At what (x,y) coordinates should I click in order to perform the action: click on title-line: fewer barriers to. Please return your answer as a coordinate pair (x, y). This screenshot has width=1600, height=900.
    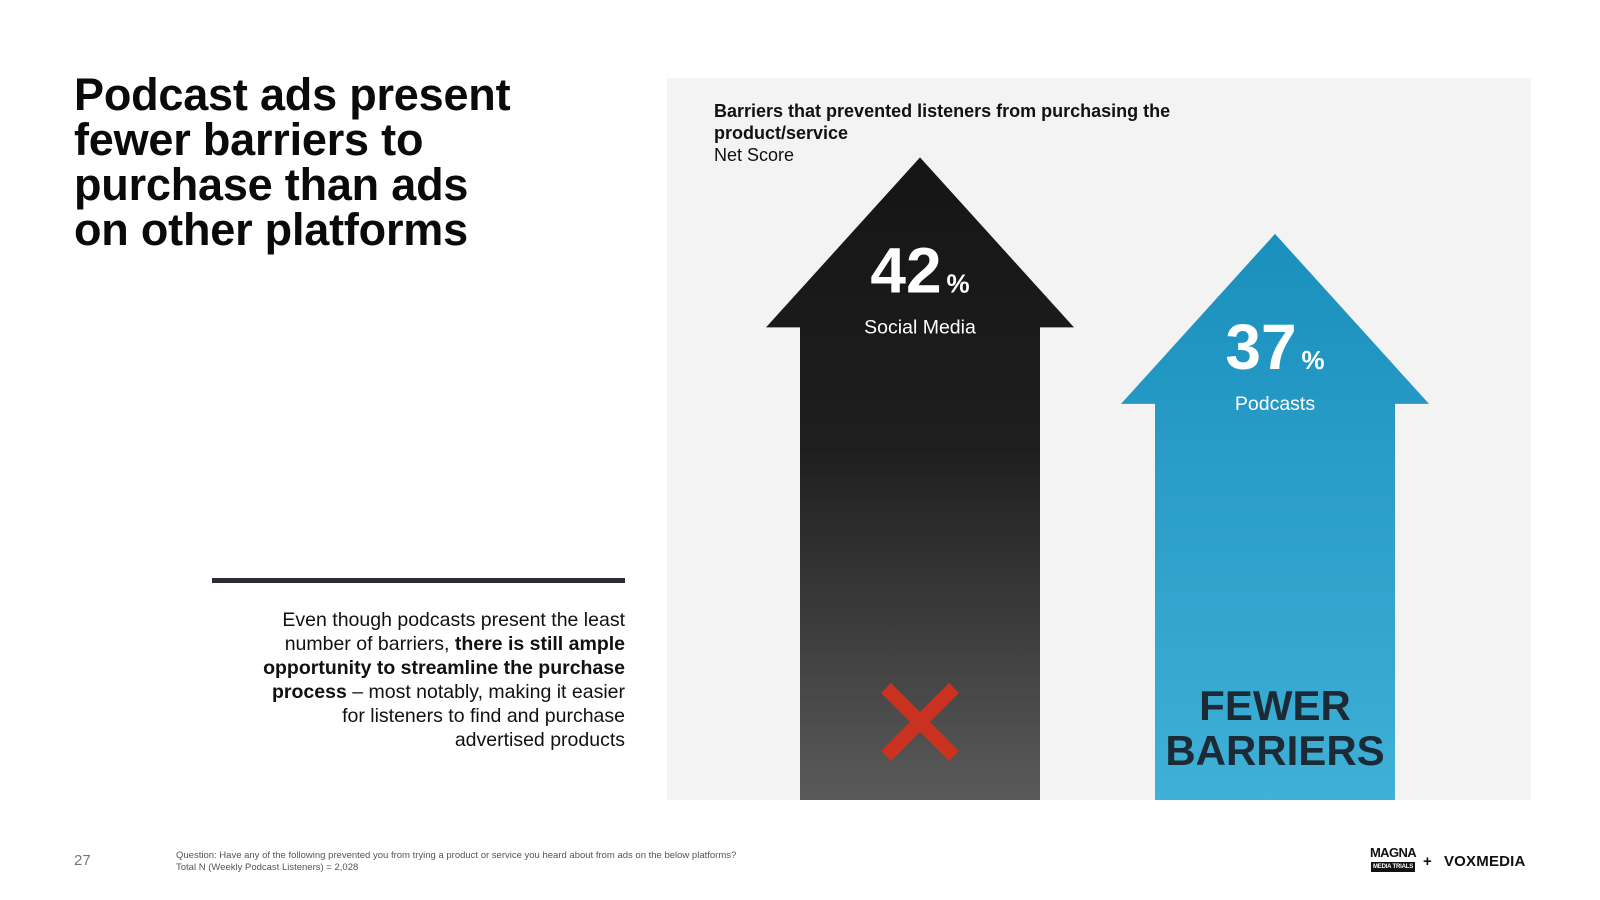
    Looking at the image, I should click on (249, 139).